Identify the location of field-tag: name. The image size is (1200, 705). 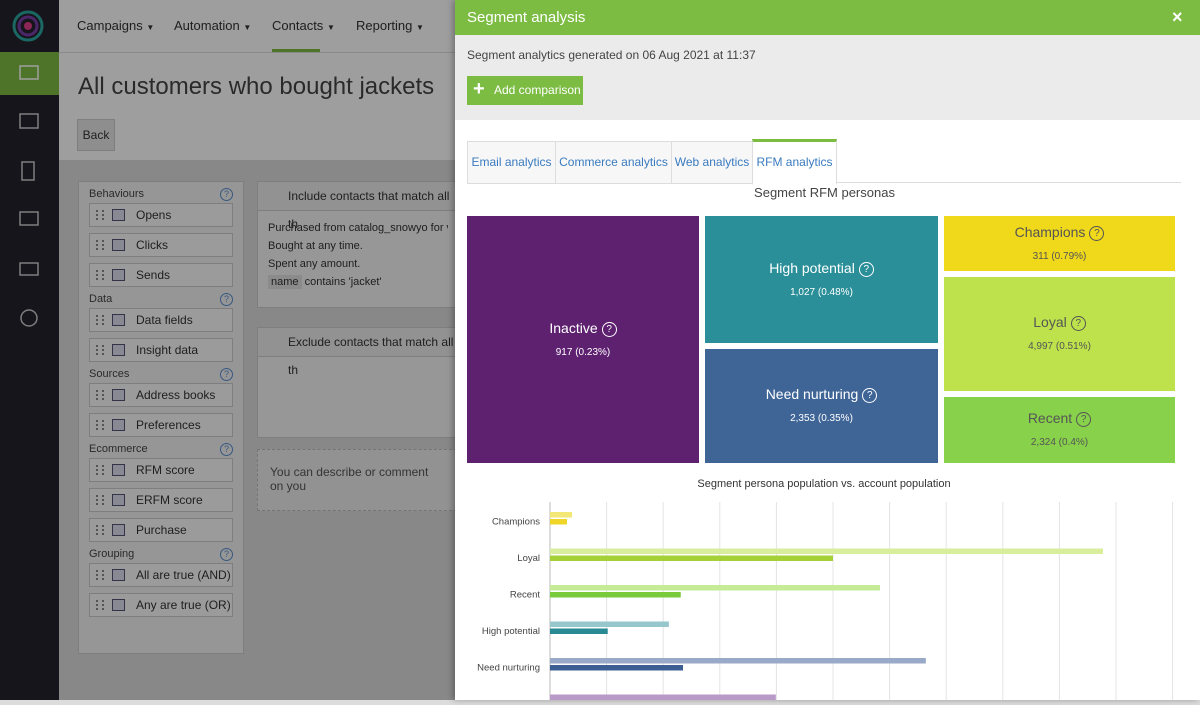
(285, 282).